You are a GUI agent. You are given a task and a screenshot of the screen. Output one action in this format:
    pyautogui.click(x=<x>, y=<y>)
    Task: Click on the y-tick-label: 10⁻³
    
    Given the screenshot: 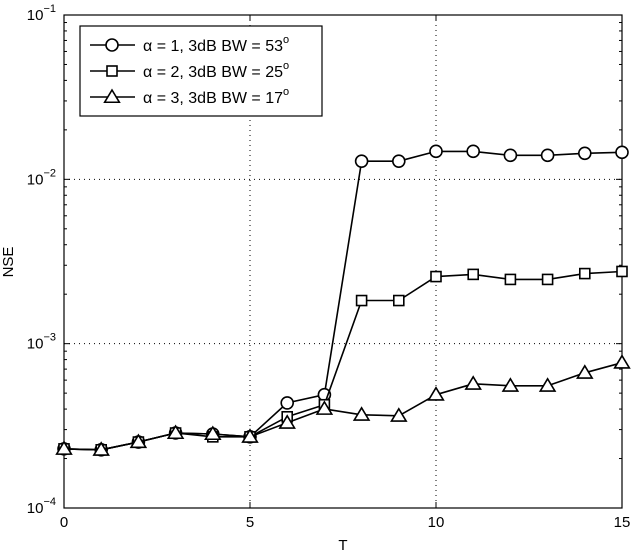 What is the action you would take?
    pyautogui.click(x=41, y=342)
    